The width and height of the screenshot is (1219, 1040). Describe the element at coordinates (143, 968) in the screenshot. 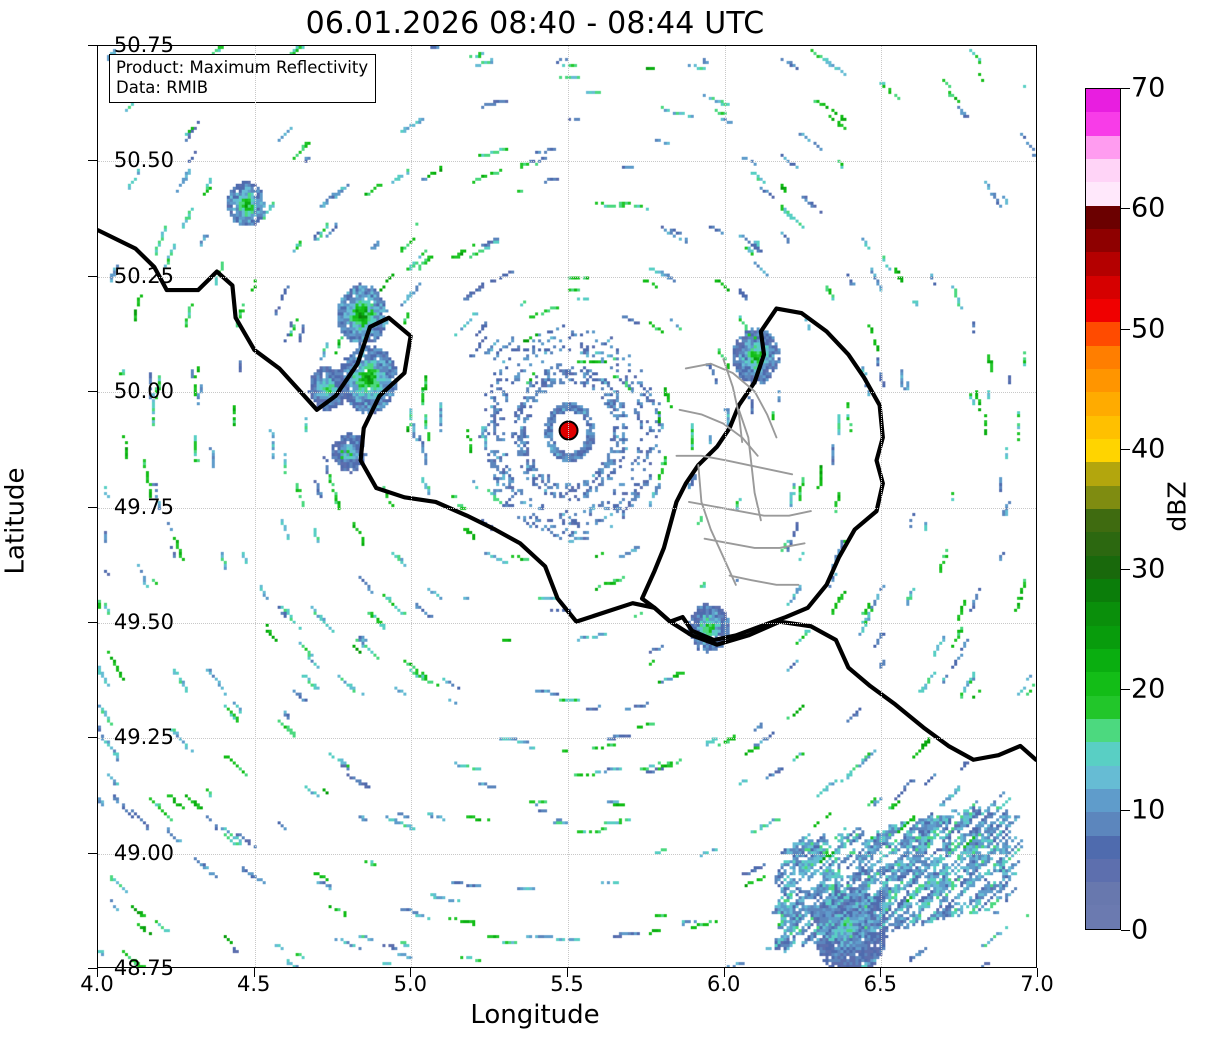

I see `y-axis-tick-label: 48.75` at that location.